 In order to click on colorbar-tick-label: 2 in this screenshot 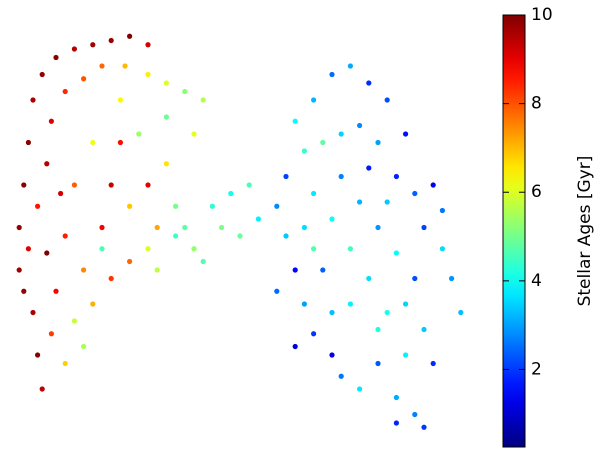, I will do `click(536, 369)`.